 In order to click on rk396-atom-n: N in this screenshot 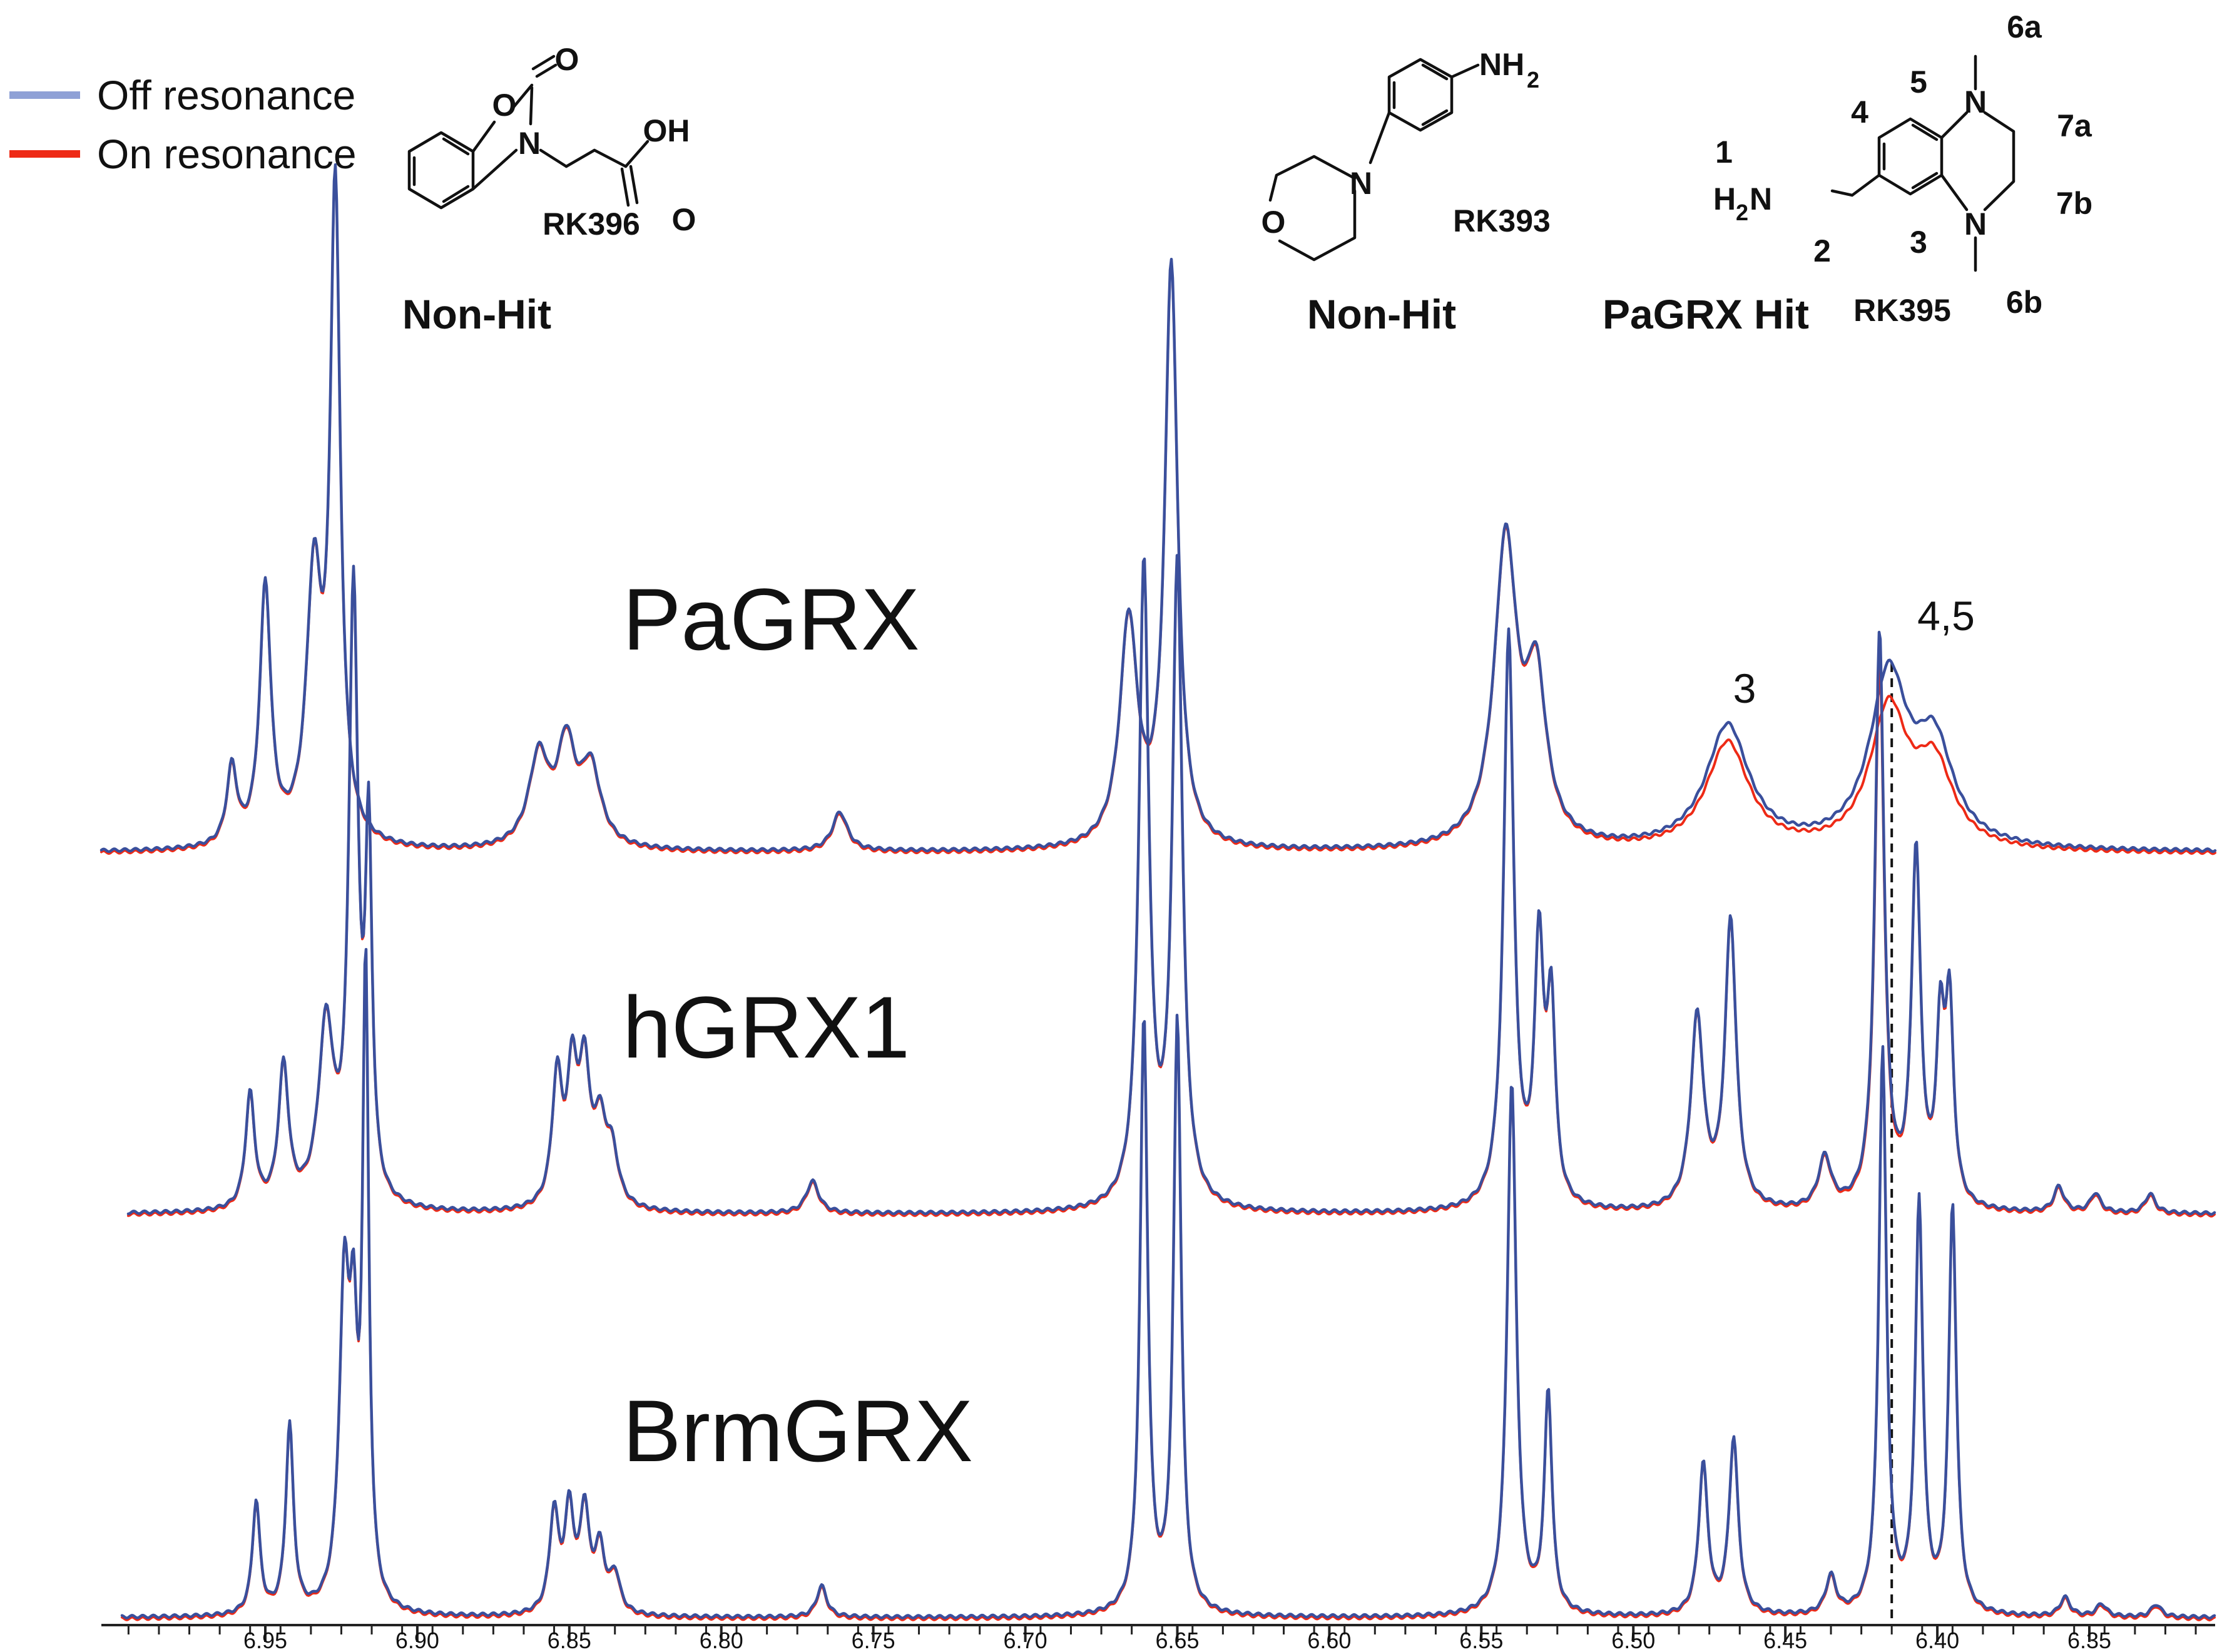, I will do `click(529, 143)`.